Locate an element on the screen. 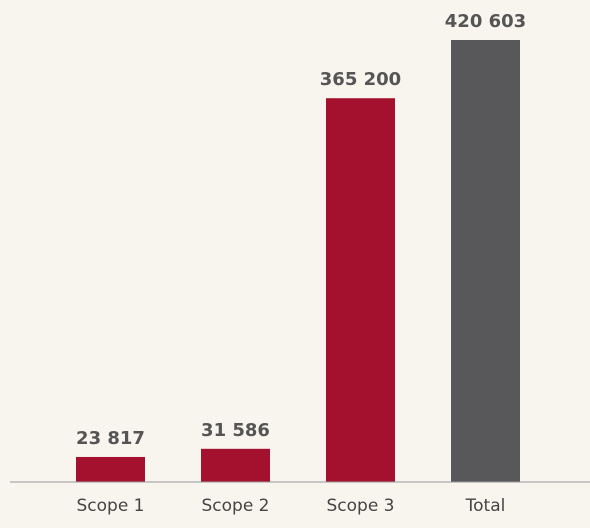  x-tick-label: Scope 3 is located at coordinates (360, 506).